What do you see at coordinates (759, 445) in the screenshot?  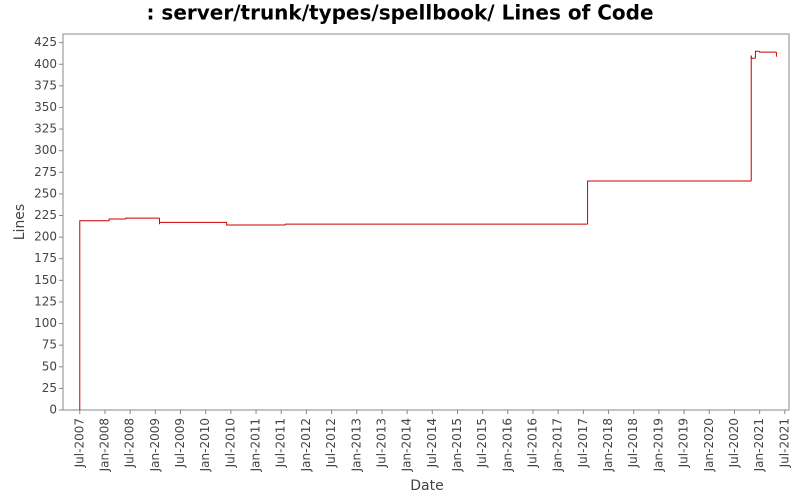 I see `x-tick-label: Jan-2021` at bounding box center [759, 445].